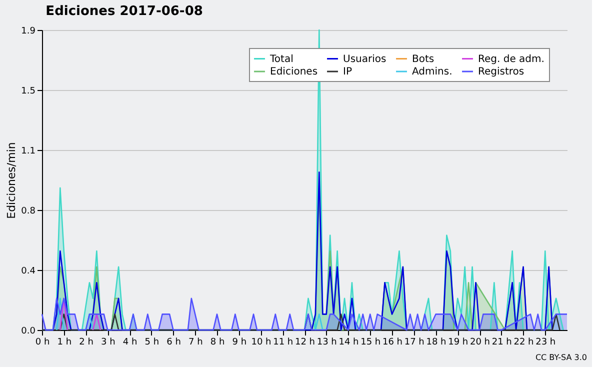  What do you see at coordinates (28, 151) in the screenshot?
I see `y-tick-label: 1.1` at bounding box center [28, 151].